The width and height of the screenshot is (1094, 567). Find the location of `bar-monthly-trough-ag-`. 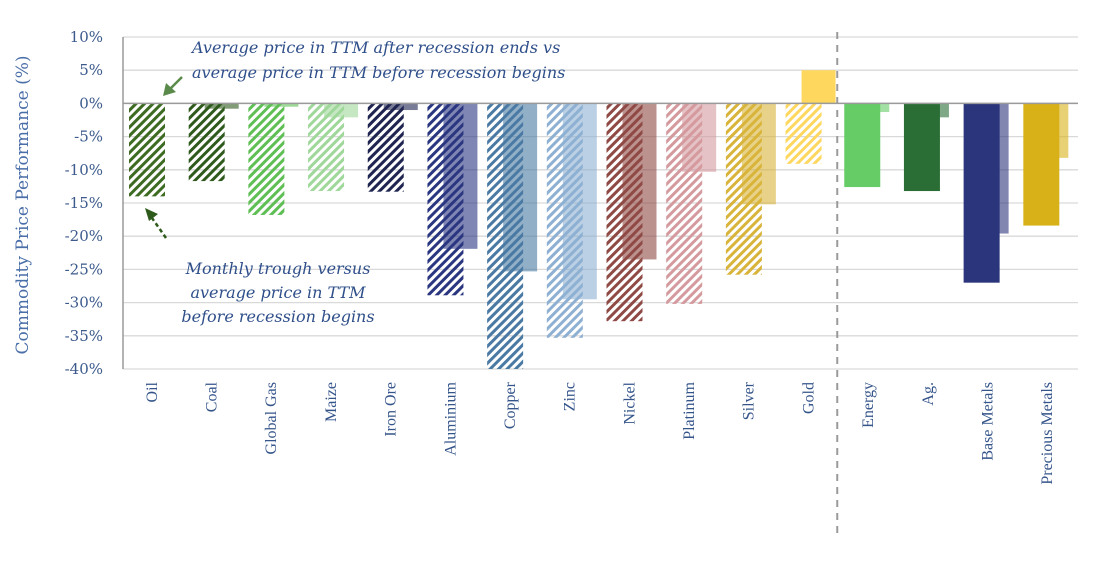

bar-monthly-trough-ag- is located at coordinates (921, 147).